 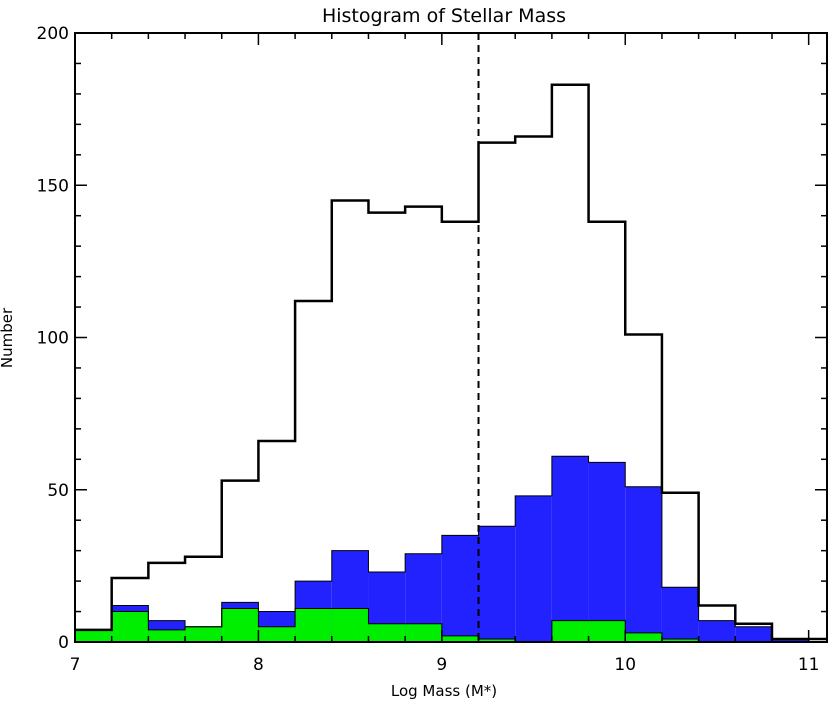 What do you see at coordinates (58, 491) in the screenshot?
I see `y-tick-label: 50` at bounding box center [58, 491].